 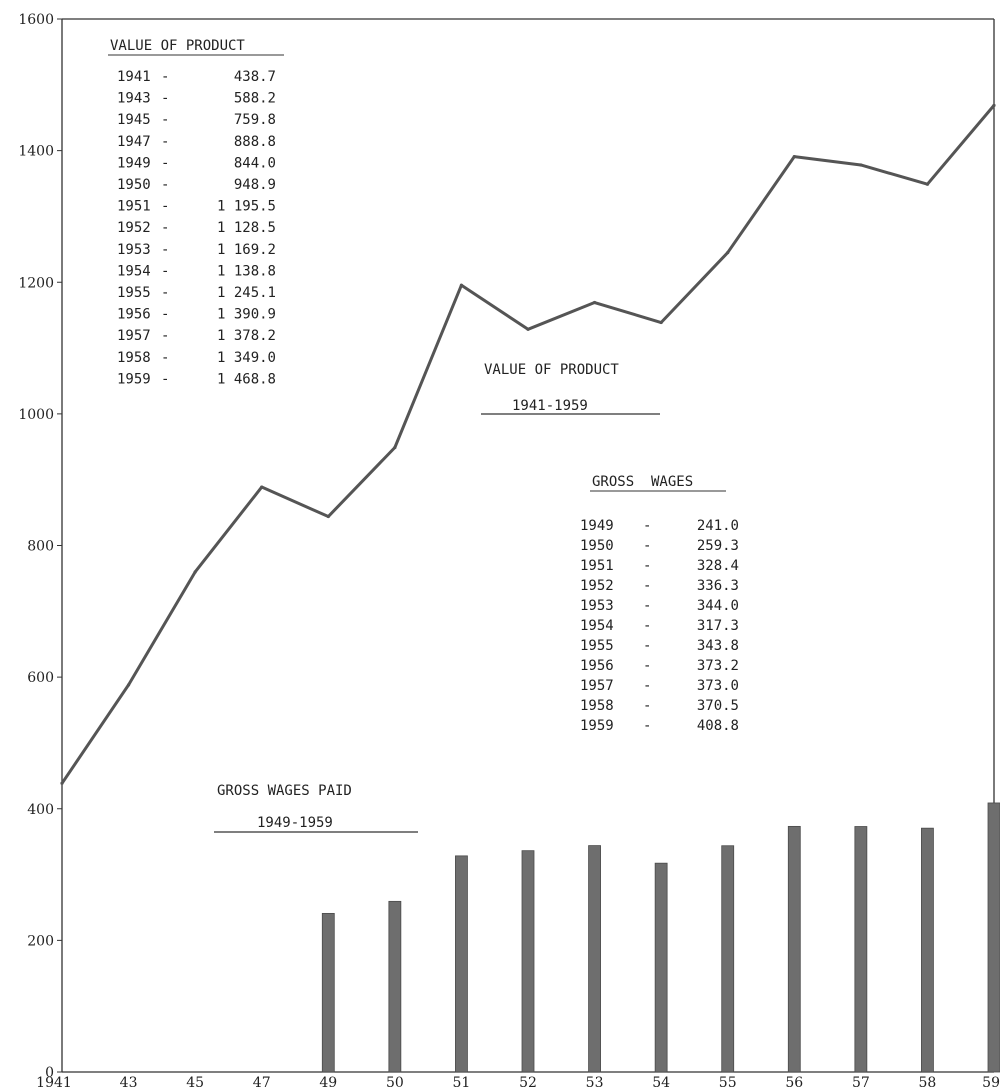 What do you see at coordinates (246, 293) in the screenshot?
I see `value-table-value: 1 245.1` at bounding box center [246, 293].